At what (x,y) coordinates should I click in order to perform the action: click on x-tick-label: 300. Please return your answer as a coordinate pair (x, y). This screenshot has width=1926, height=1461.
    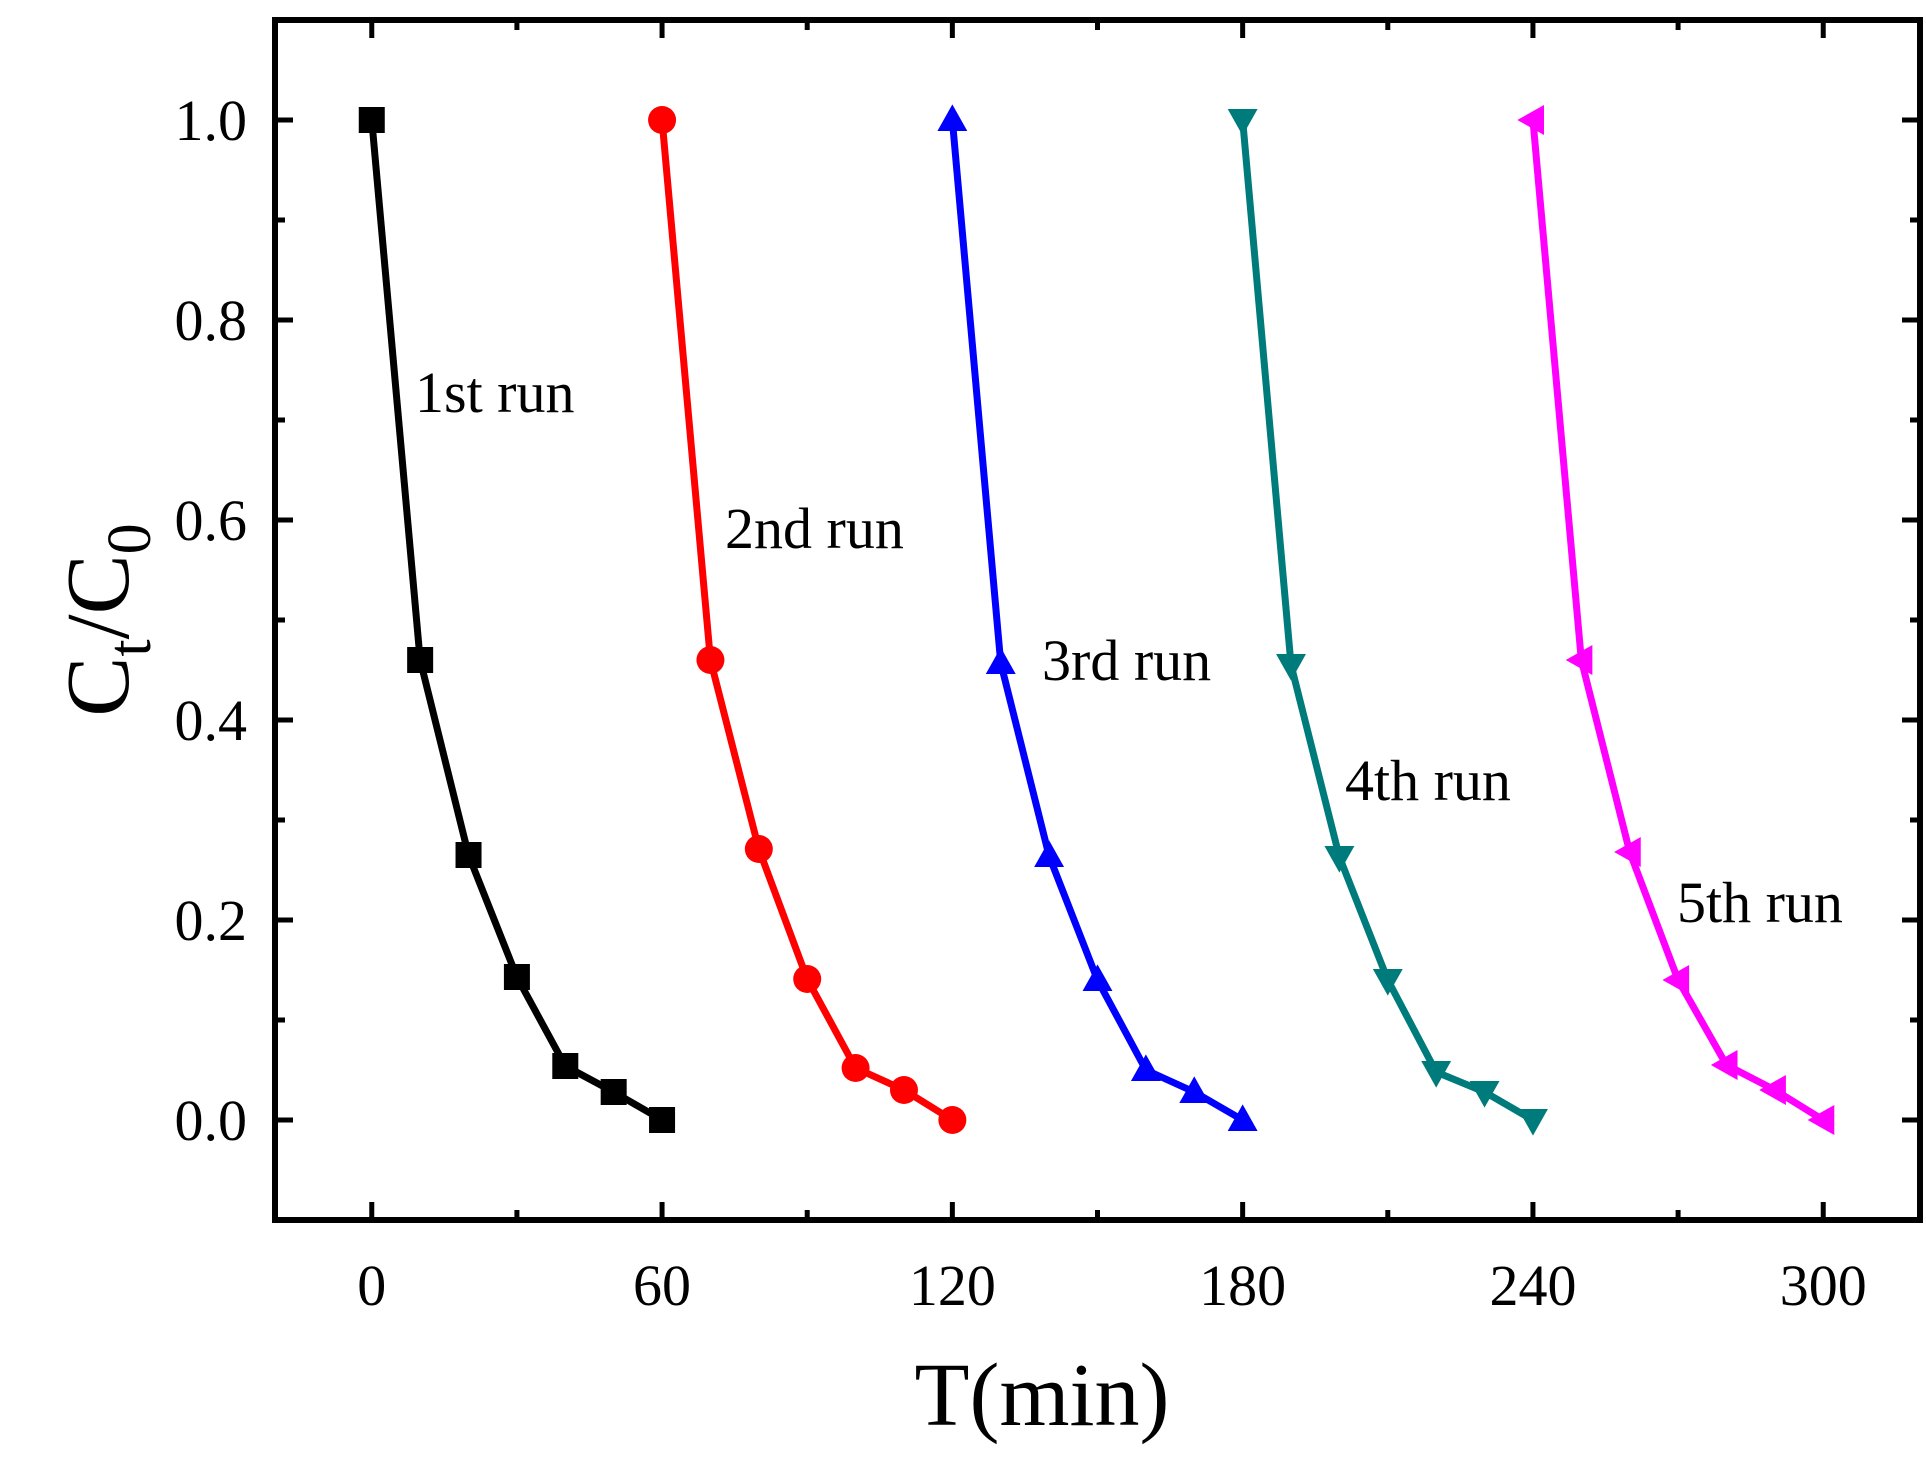
    Looking at the image, I should click on (1823, 1285).